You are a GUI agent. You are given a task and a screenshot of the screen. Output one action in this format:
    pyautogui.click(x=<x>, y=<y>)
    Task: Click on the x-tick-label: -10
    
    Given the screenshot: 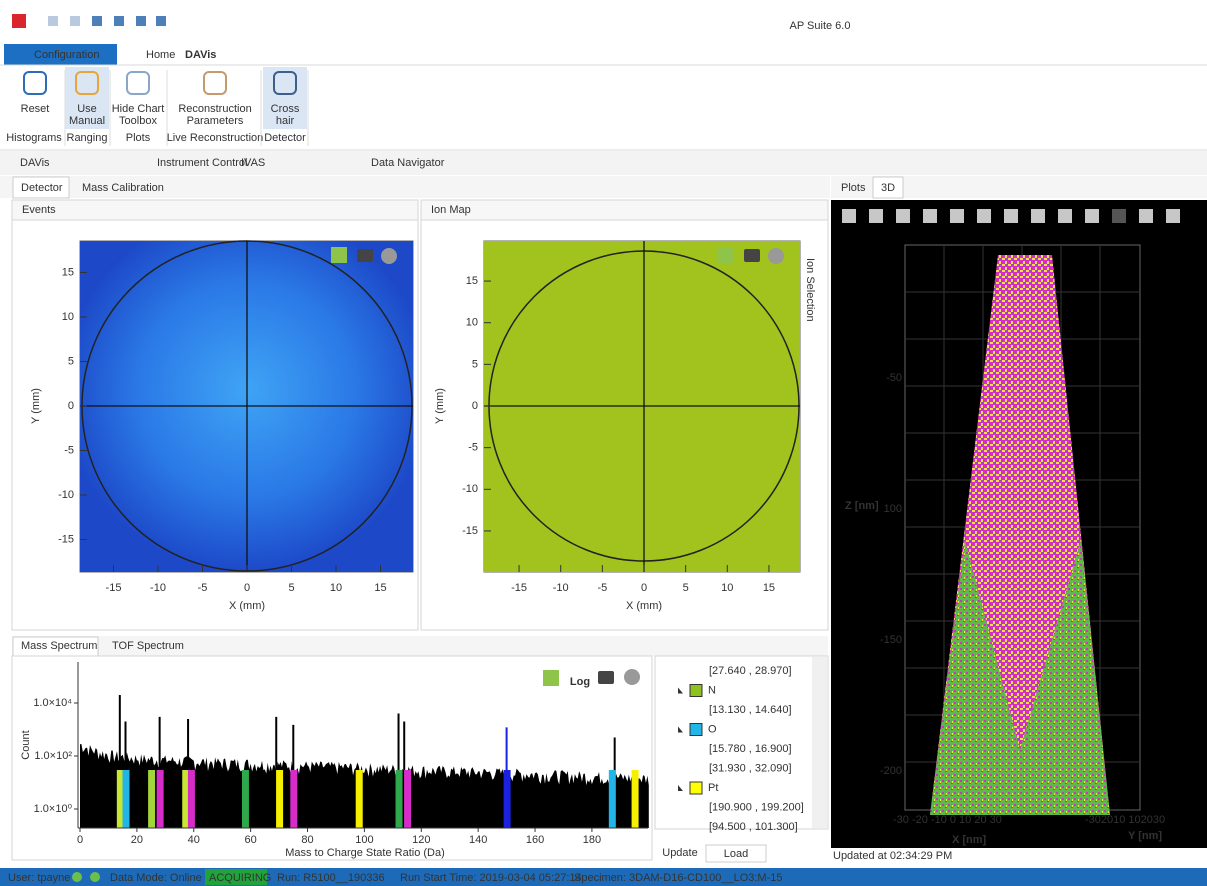 What is the action you would take?
    pyautogui.click(x=561, y=588)
    